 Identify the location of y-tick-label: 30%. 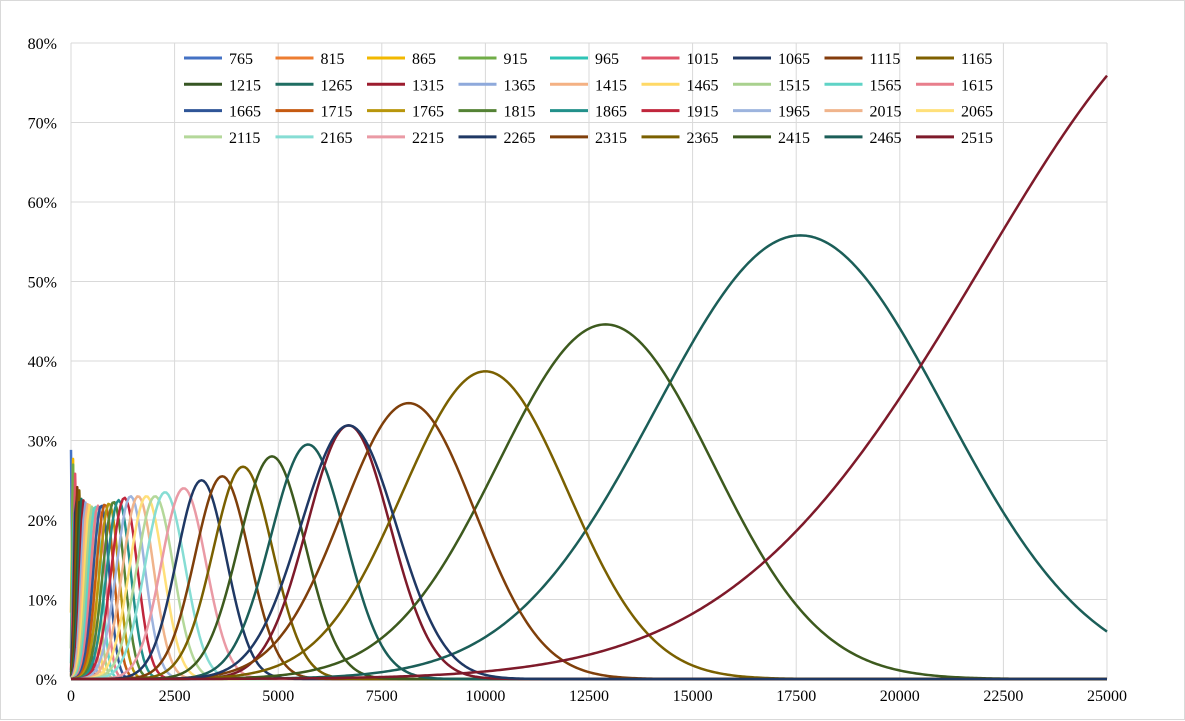
(42, 442).